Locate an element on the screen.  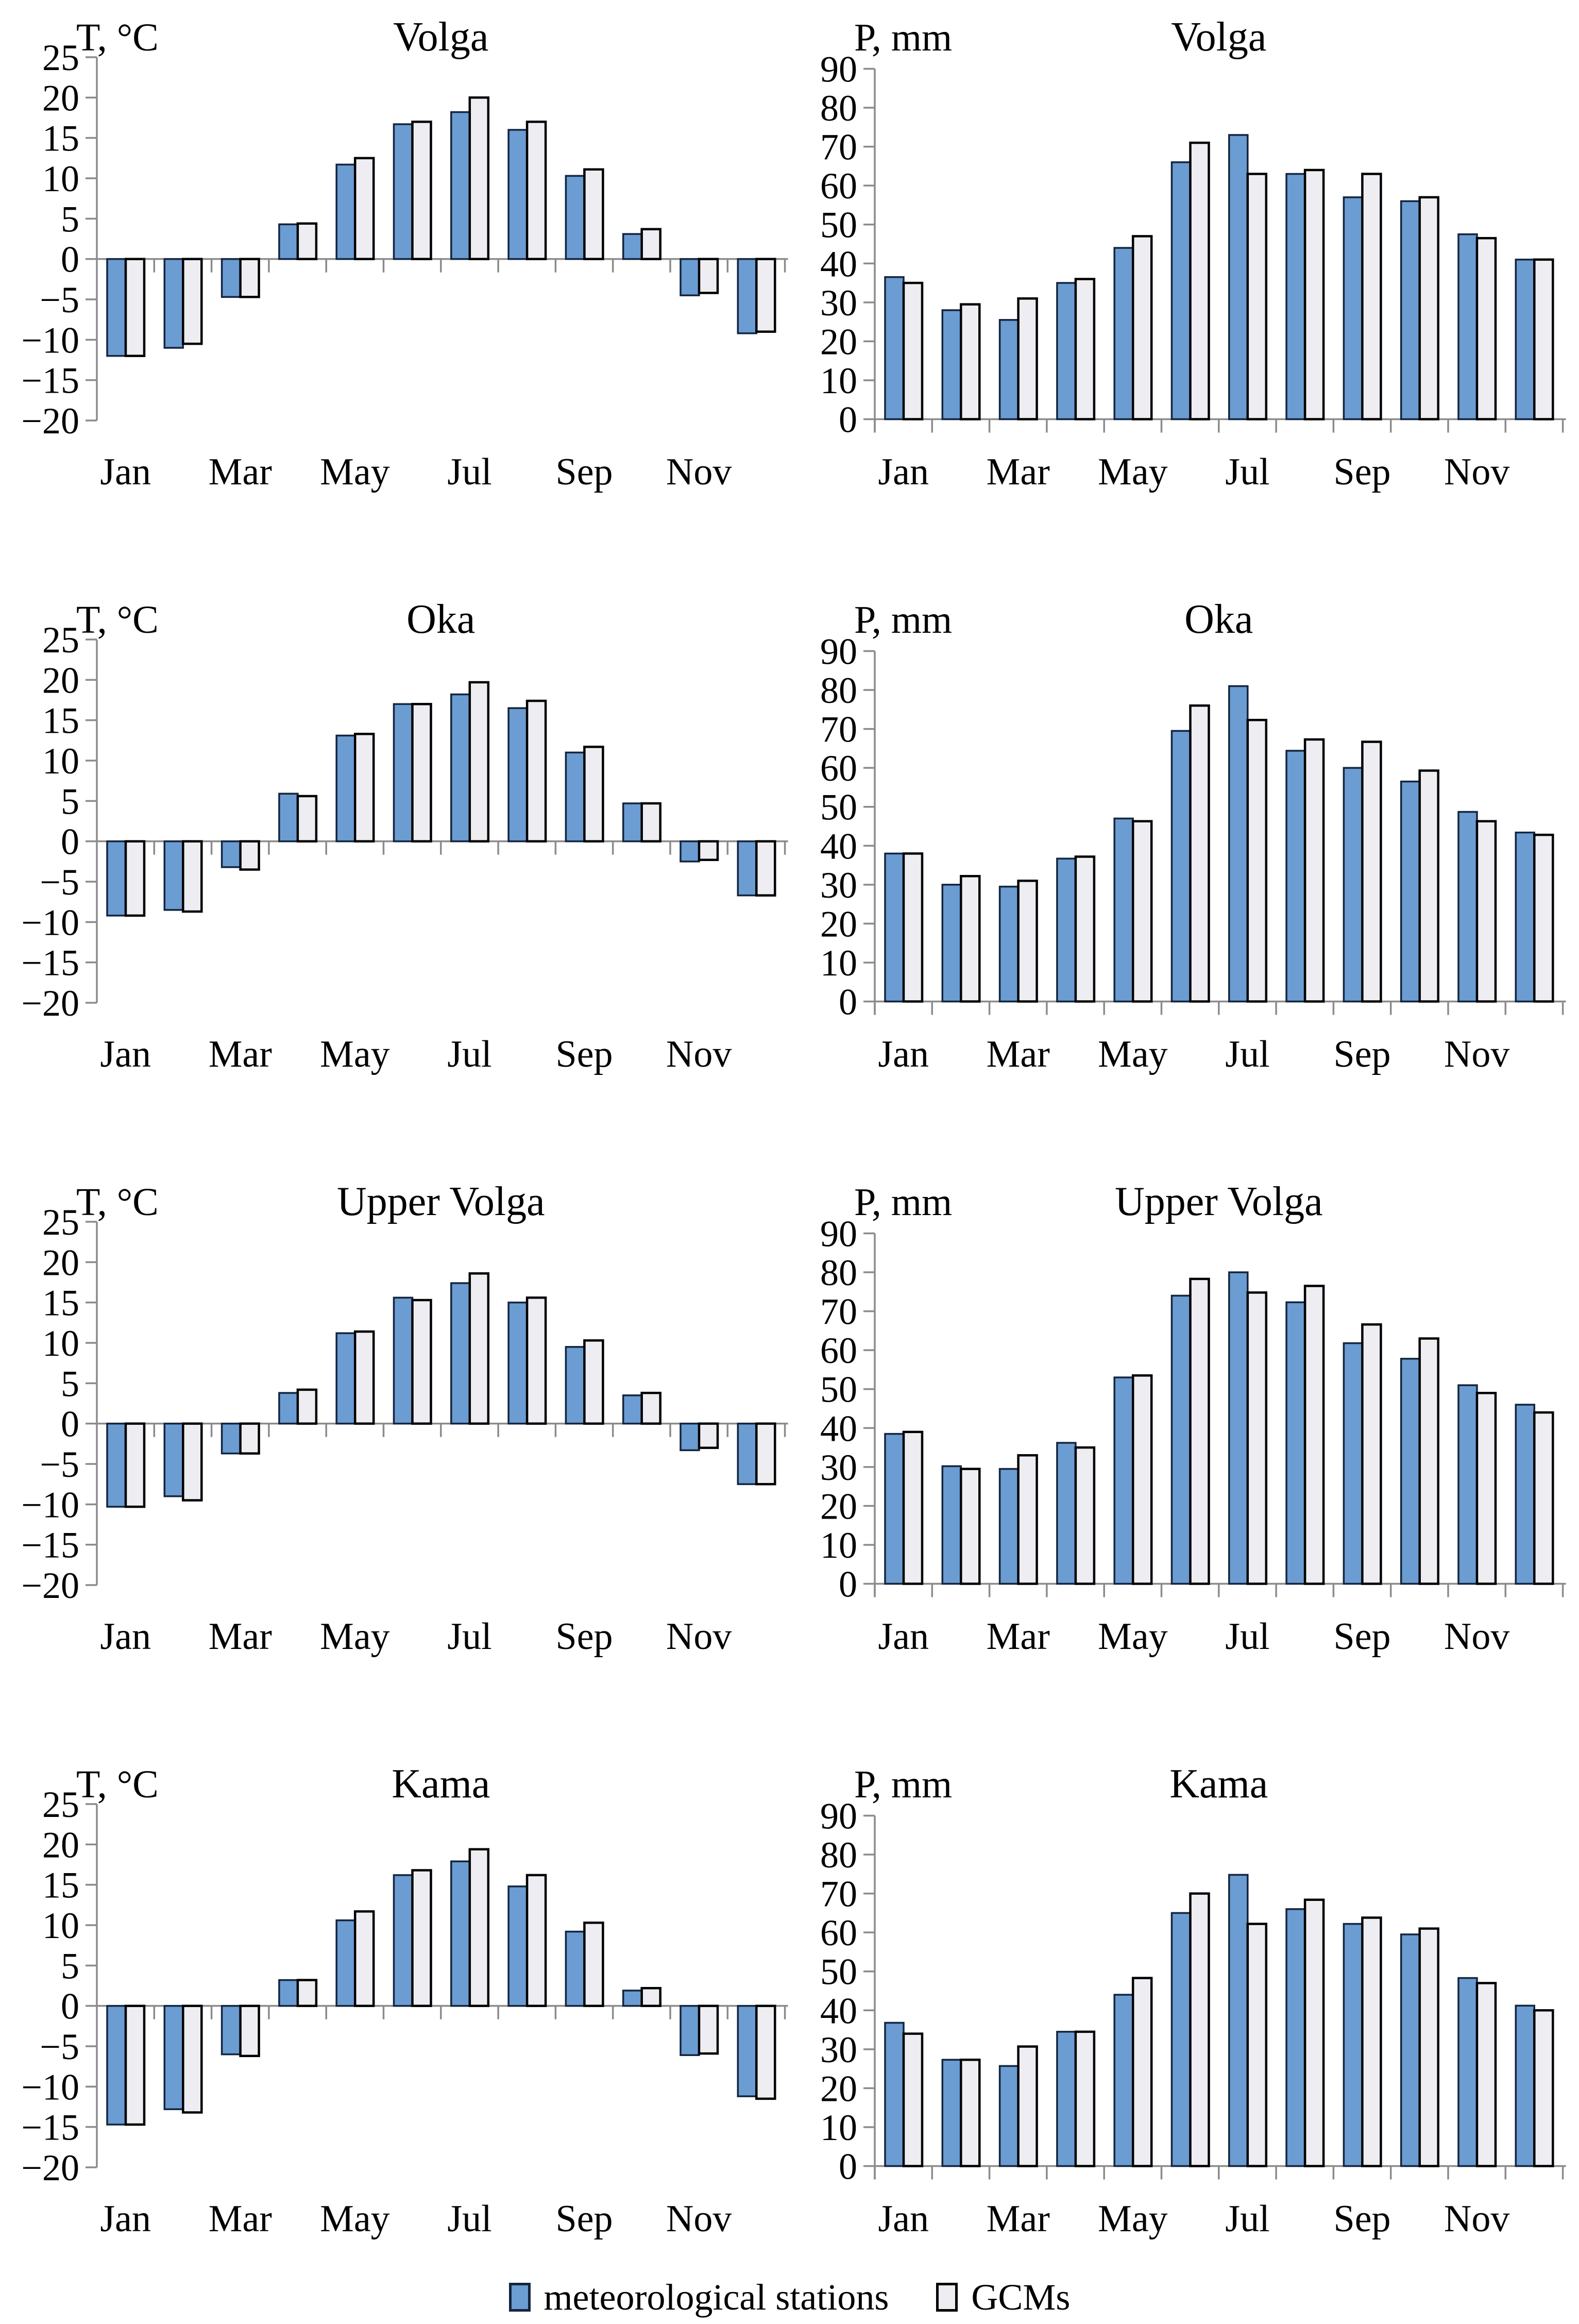
x-tick-label-may: May is located at coordinates (355, 1054).